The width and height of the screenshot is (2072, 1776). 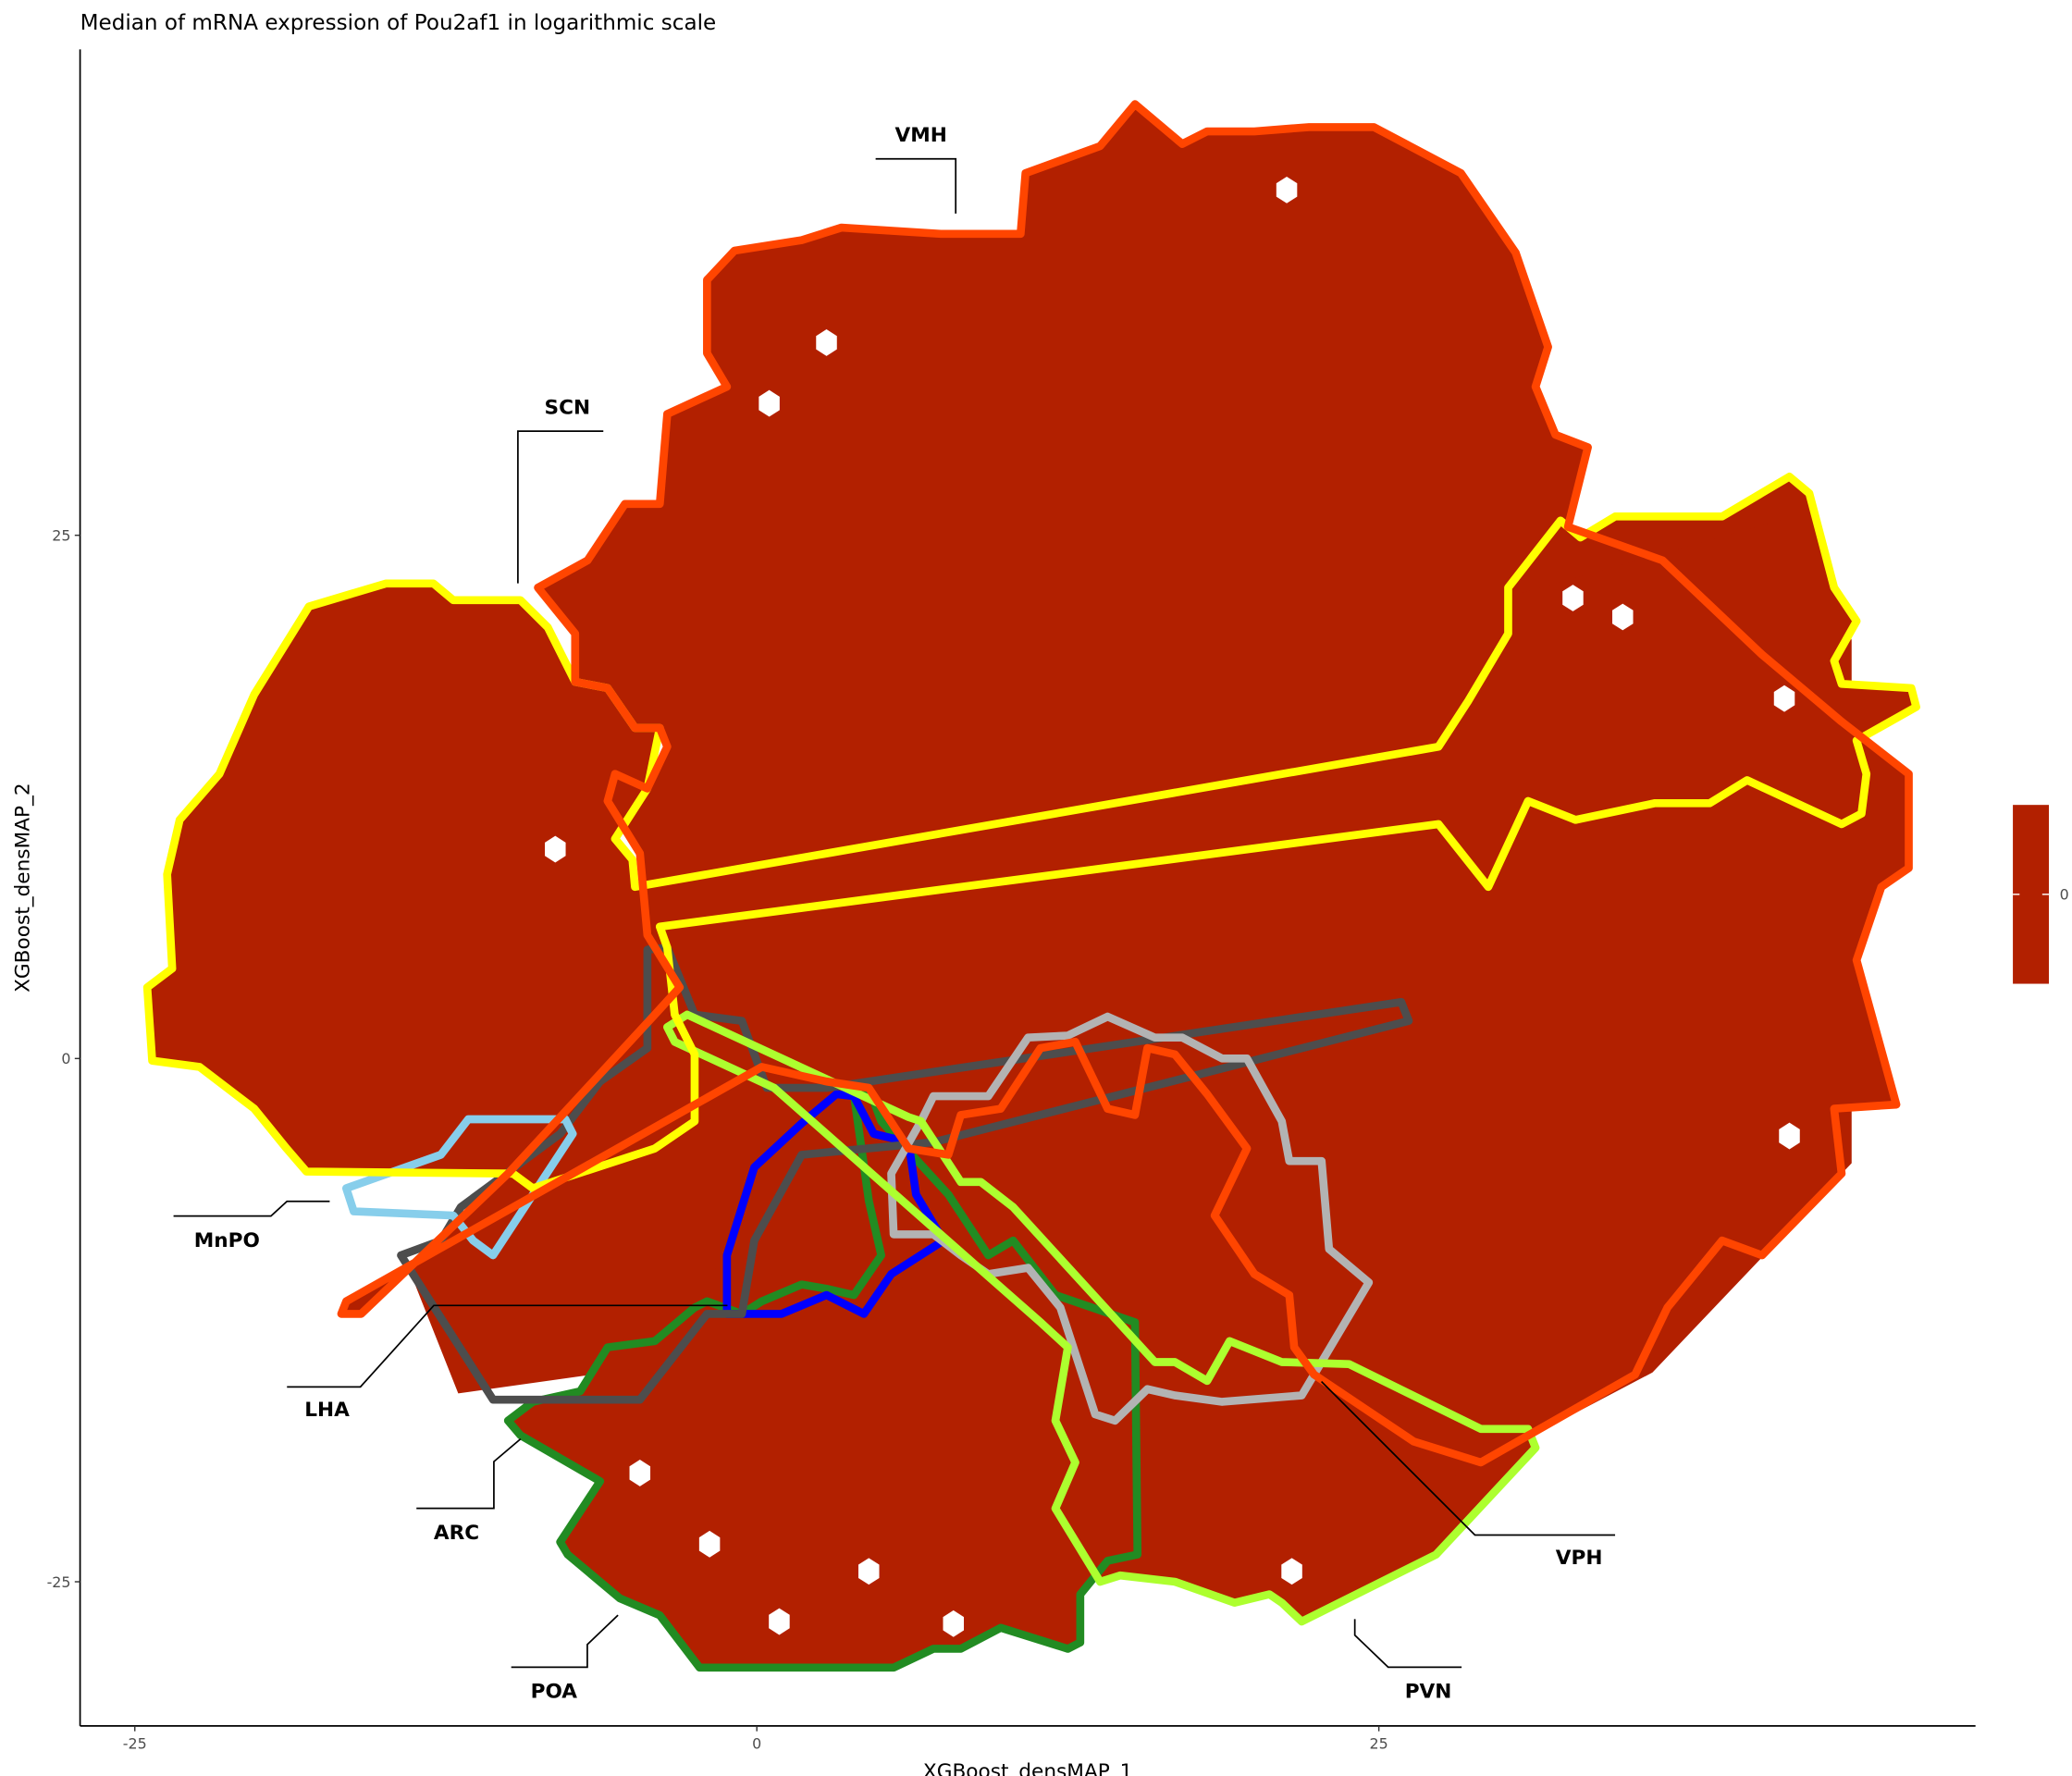 What do you see at coordinates (1028, 1768) in the screenshot?
I see `x-axis-title: XGBoost_densMAP_1` at bounding box center [1028, 1768].